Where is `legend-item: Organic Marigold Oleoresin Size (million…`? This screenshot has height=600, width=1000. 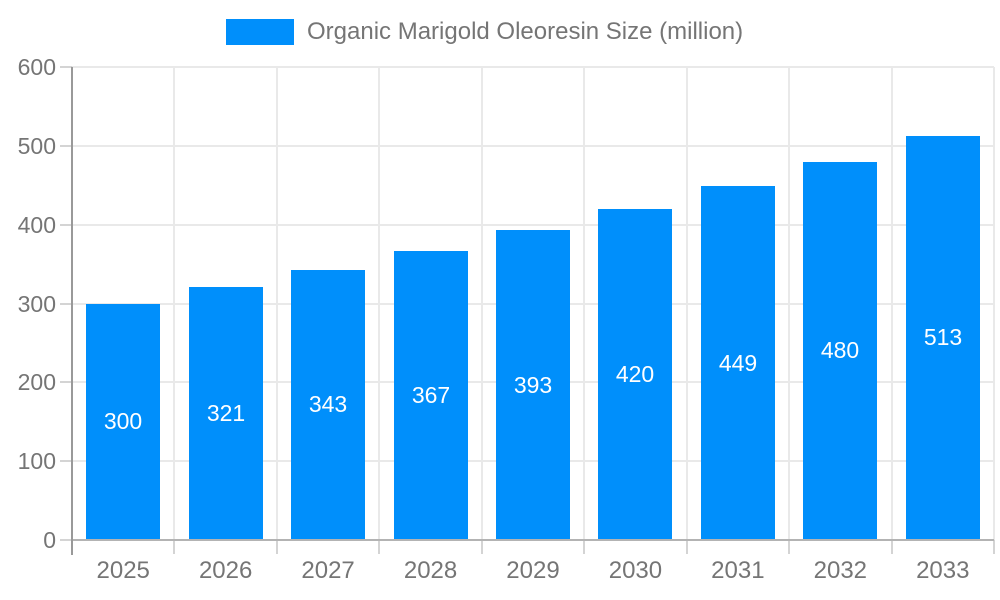 legend-item: Organic Marigold Oleoresin Size (million… is located at coordinates (484, 32).